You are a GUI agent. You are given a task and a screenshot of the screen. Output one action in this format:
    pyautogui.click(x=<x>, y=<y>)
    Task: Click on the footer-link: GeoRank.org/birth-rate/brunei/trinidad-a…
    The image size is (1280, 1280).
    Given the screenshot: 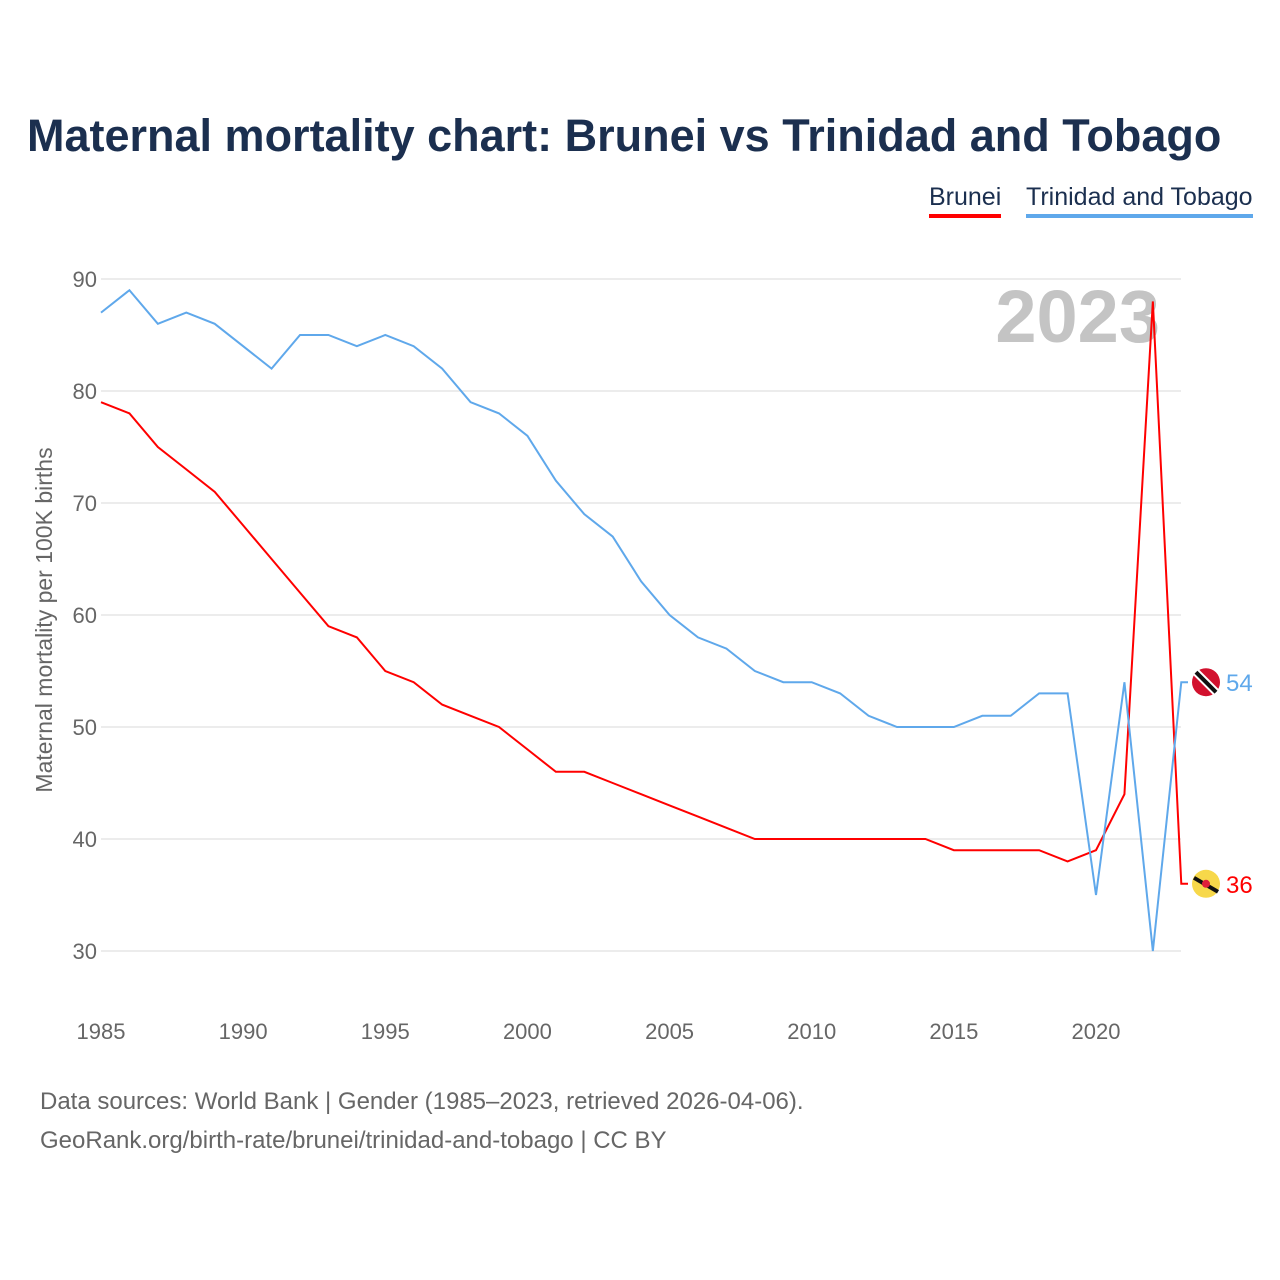 What is the action you would take?
    pyautogui.click(x=353, y=1140)
    